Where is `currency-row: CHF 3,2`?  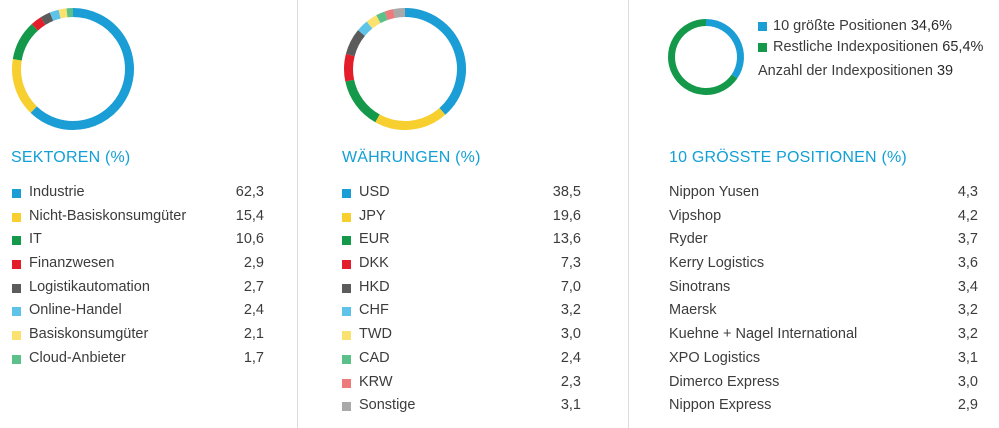
currency-row: CHF 3,2 is located at coordinates (461, 311).